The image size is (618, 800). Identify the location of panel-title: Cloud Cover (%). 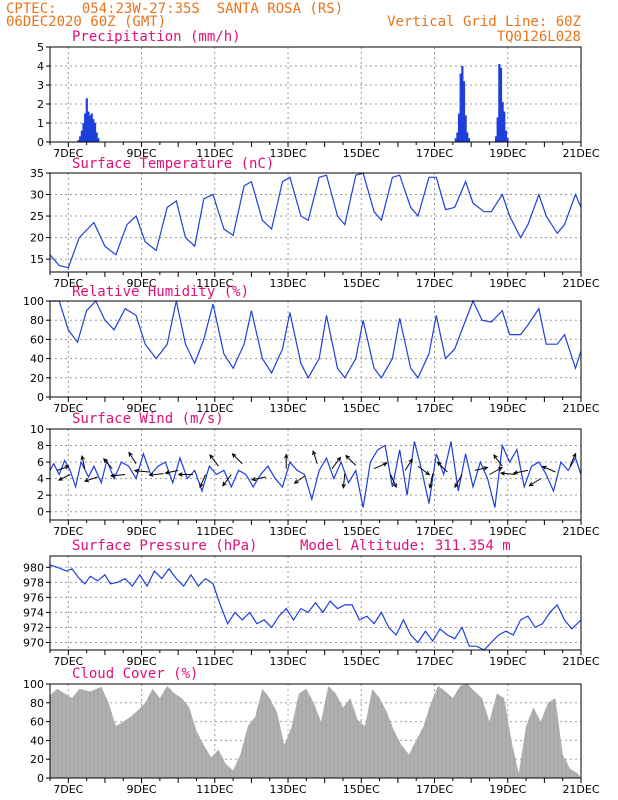
(135, 674).